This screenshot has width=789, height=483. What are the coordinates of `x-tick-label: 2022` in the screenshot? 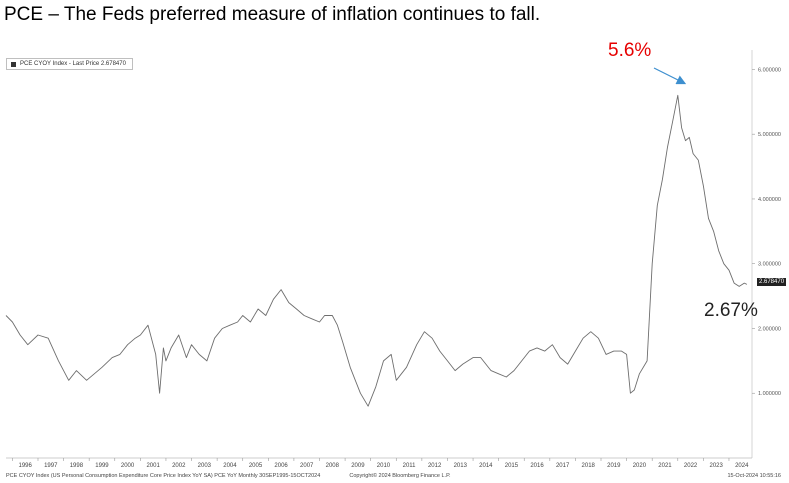 It's located at (691, 466).